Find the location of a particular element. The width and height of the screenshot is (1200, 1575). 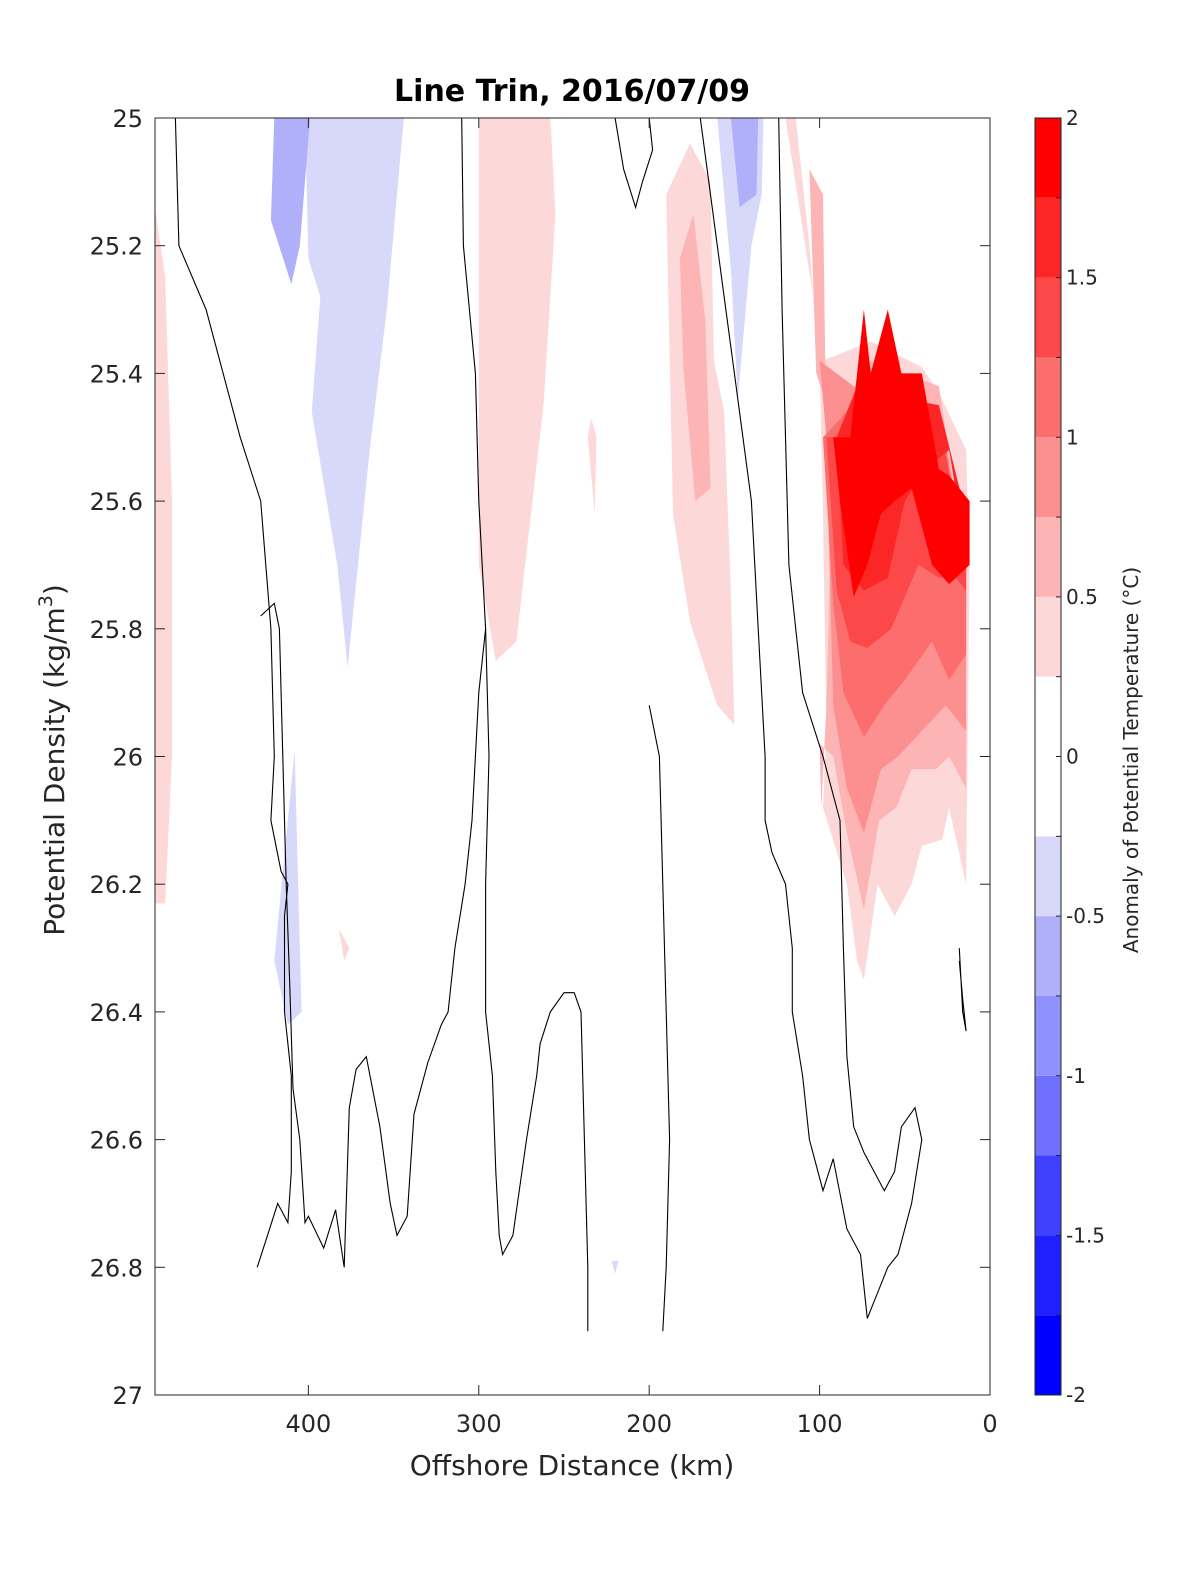

y-tick-label: 26.4 is located at coordinates (116, 1013).